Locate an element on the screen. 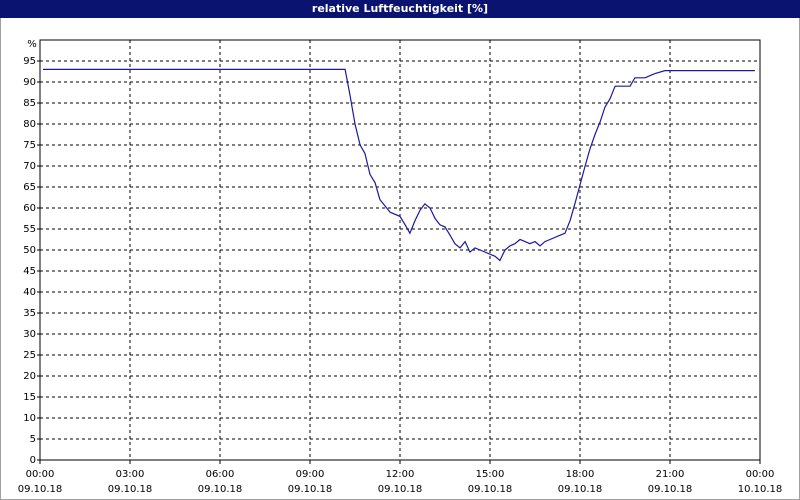  x-tick-label: 09:00 is located at coordinates (310, 474).